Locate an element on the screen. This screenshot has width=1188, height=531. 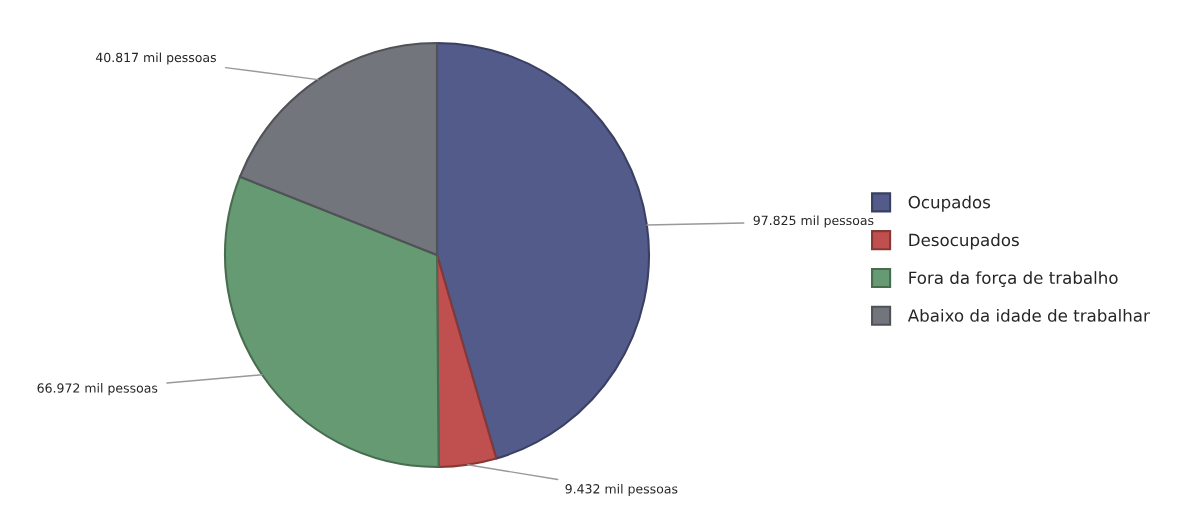
legend-label: Ocupados is located at coordinates (949, 203).